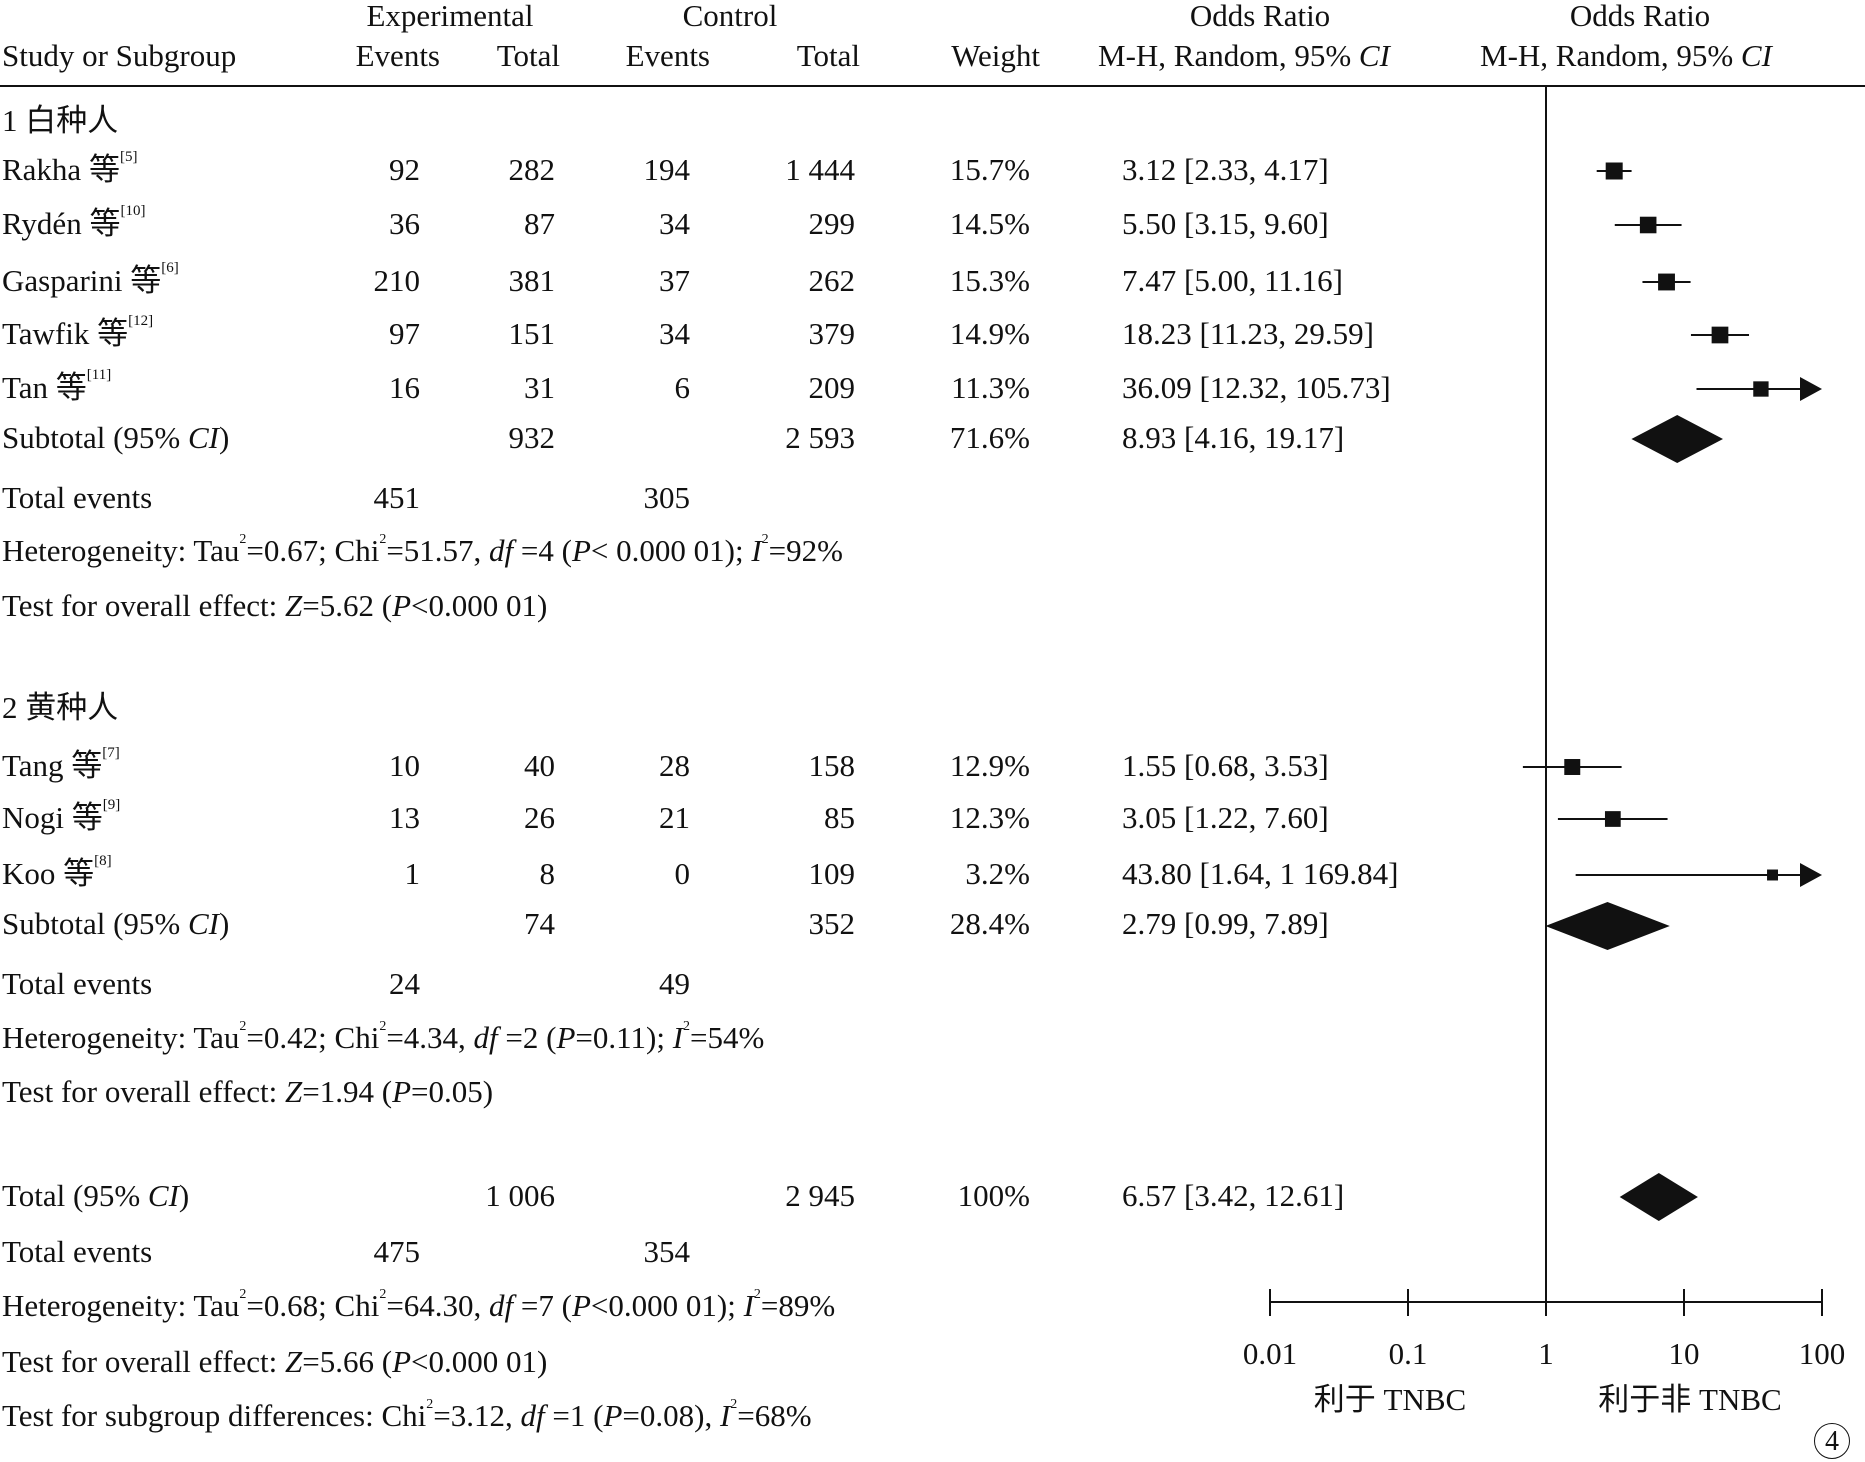 The height and width of the screenshot is (1462, 1865). What do you see at coordinates (1225, 817) in the screenshot?
I see `or-ci-text: 3.05 [1.22, 7.60]` at bounding box center [1225, 817].